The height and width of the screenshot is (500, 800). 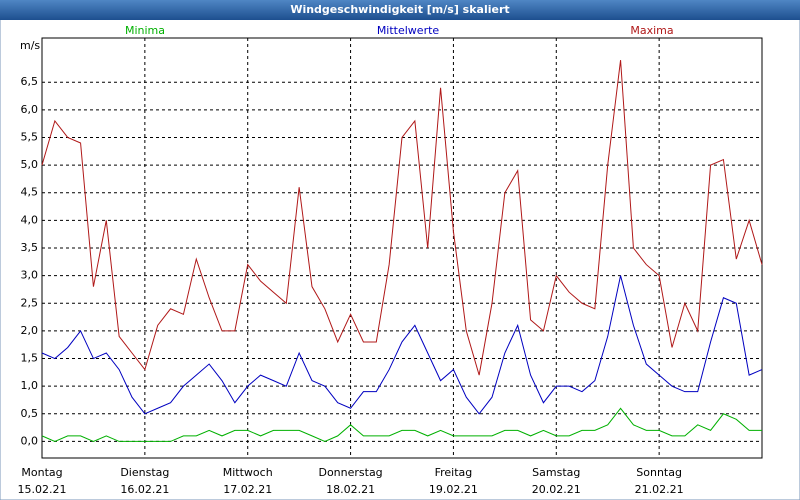 I want to click on title-bar, so click(x=400, y=10).